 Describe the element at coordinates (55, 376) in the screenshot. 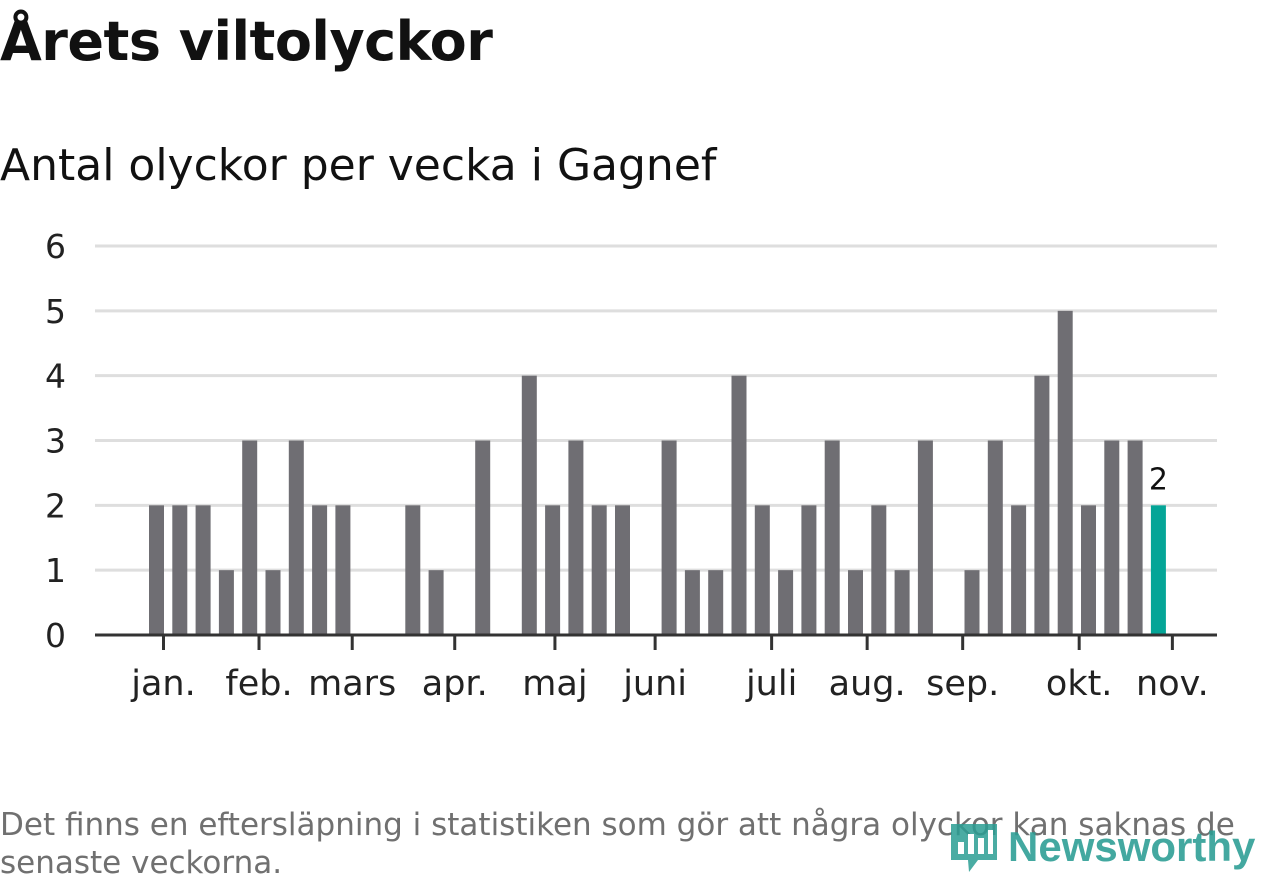

I see `y-tick-label: 4` at that location.